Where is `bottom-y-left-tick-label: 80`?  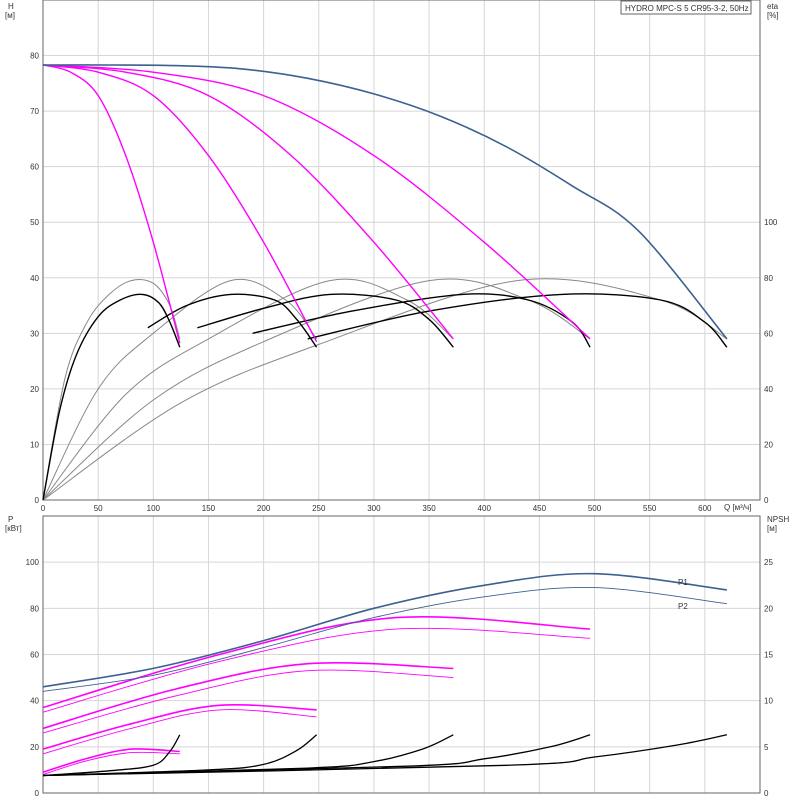 bottom-y-left-tick-label: 80 is located at coordinates (34, 608).